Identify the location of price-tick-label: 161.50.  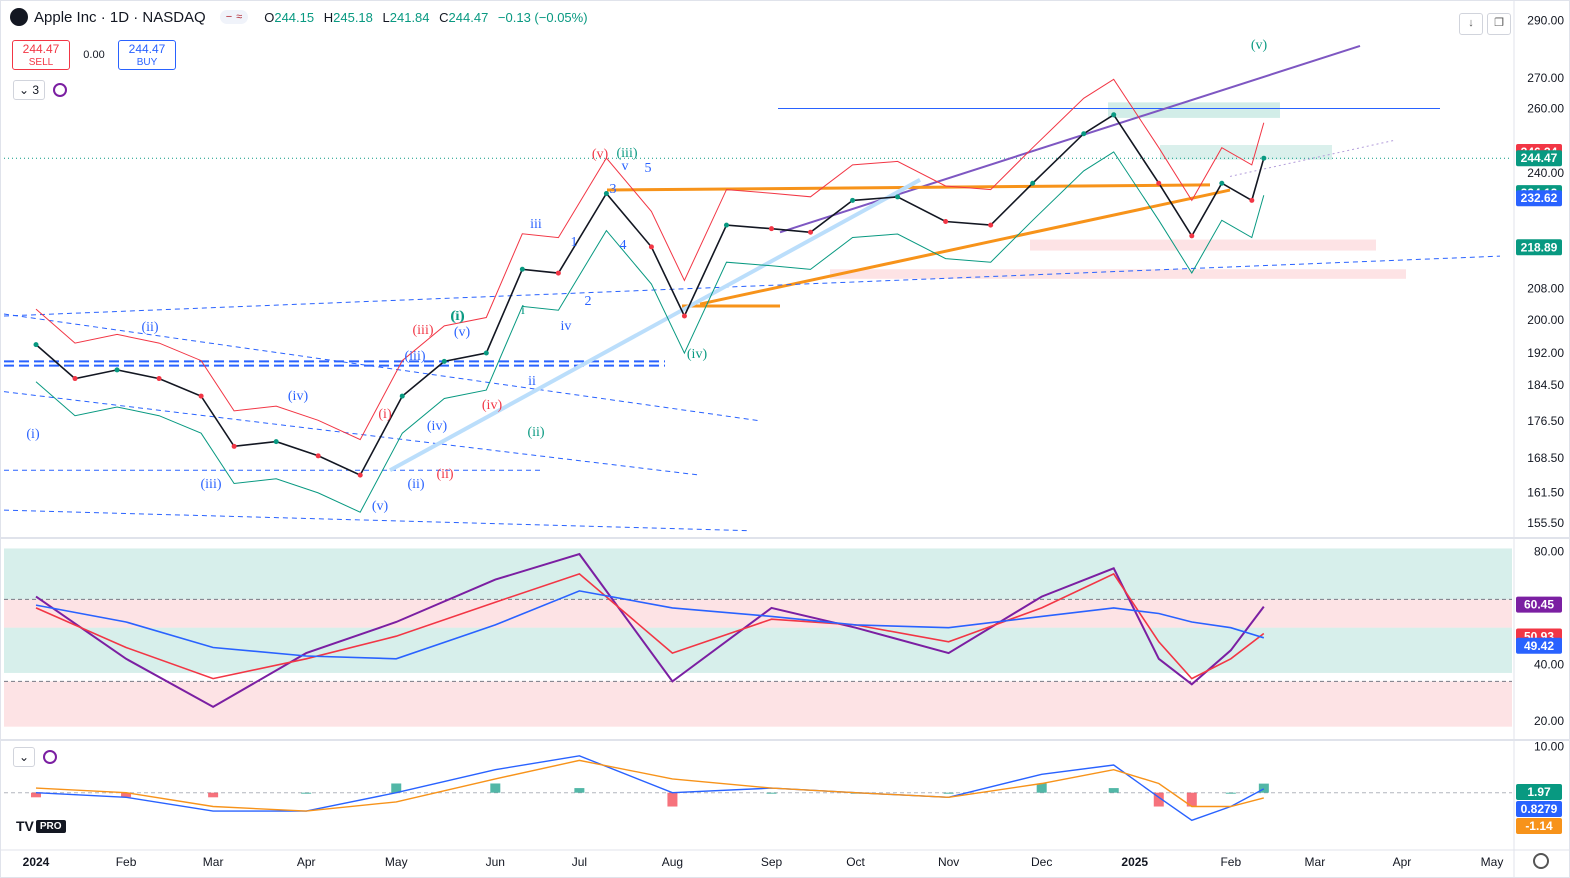
(1545, 492).